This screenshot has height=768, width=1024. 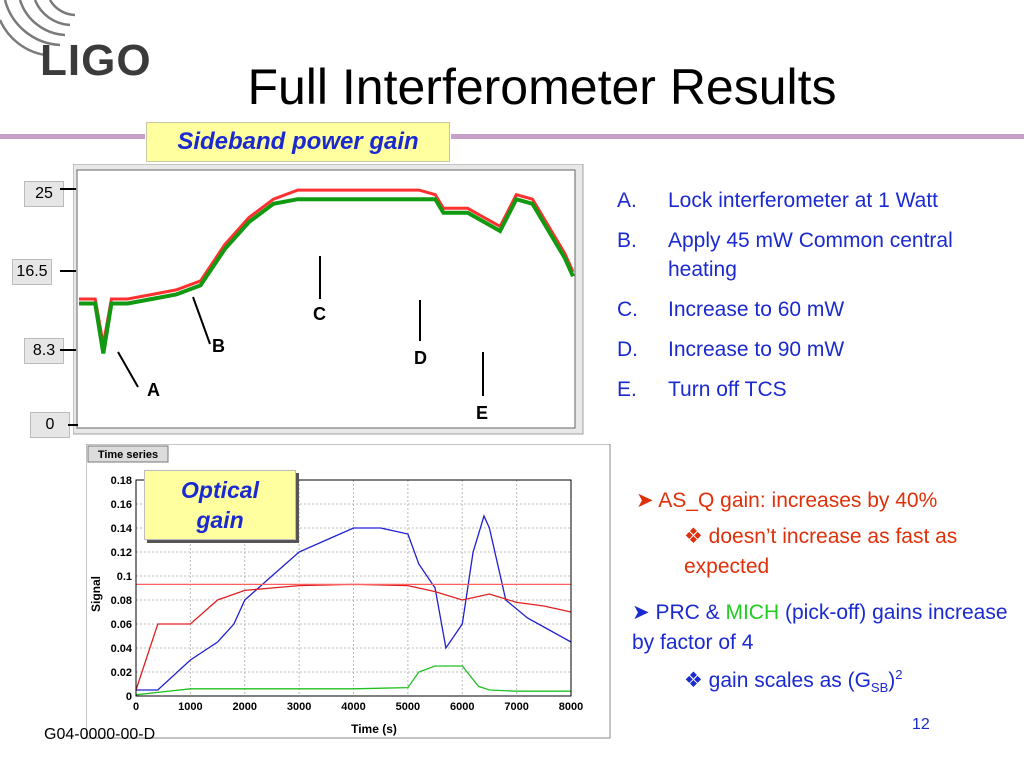 What do you see at coordinates (121, 505) in the screenshot?
I see `optical-ytick-label: 0.16` at bounding box center [121, 505].